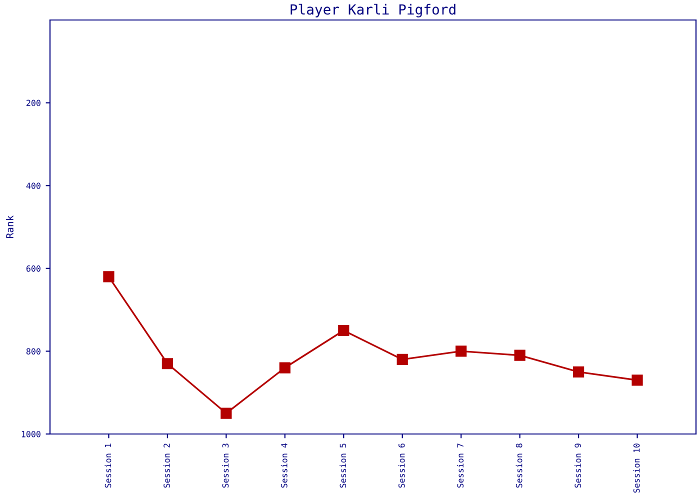 This screenshot has height=500, width=700. Describe the element at coordinates (10, 226) in the screenshot. I see `y-axis-title: Rank` at that location.